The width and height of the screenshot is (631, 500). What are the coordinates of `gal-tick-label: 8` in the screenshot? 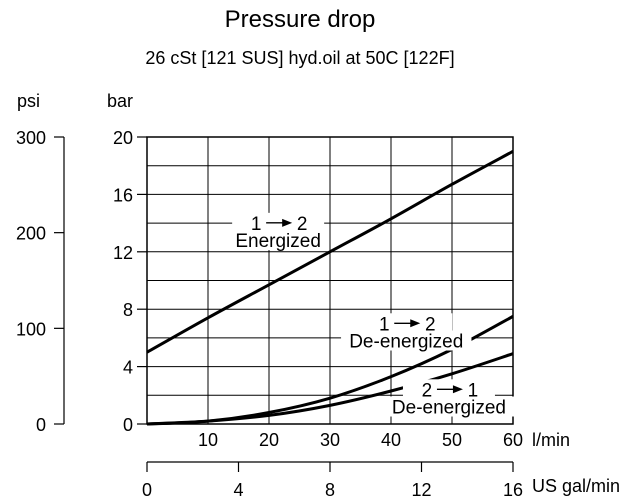 It's located at (330, 490).